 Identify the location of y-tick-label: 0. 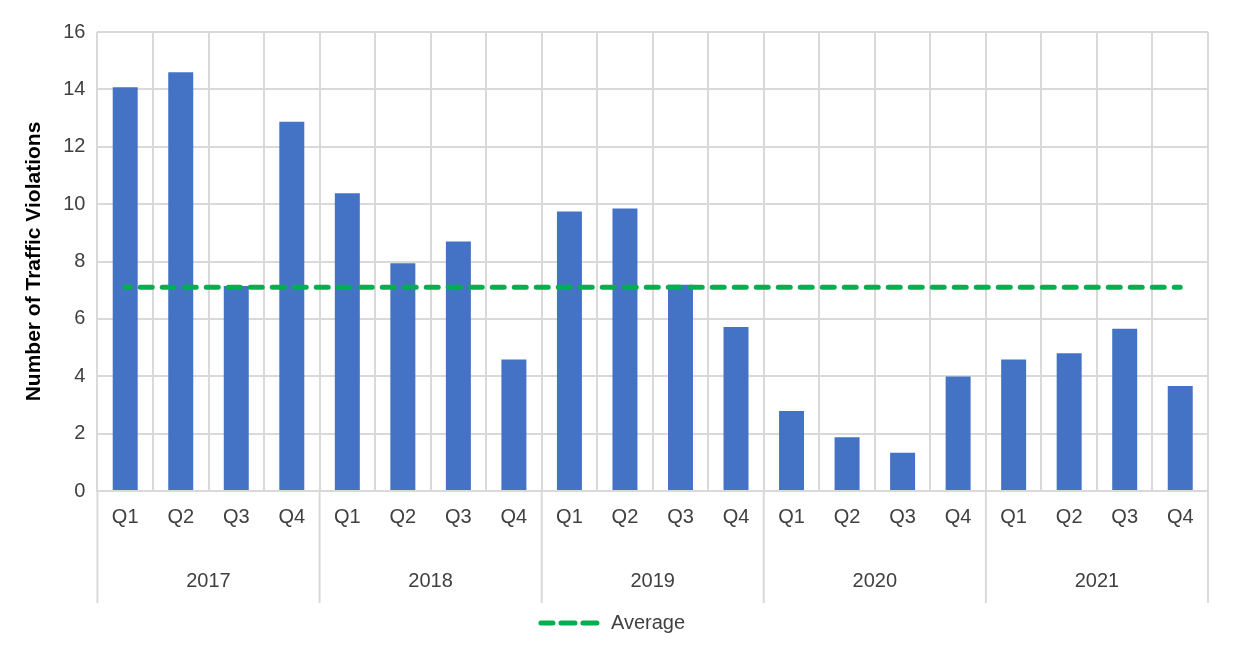
(80, 489).